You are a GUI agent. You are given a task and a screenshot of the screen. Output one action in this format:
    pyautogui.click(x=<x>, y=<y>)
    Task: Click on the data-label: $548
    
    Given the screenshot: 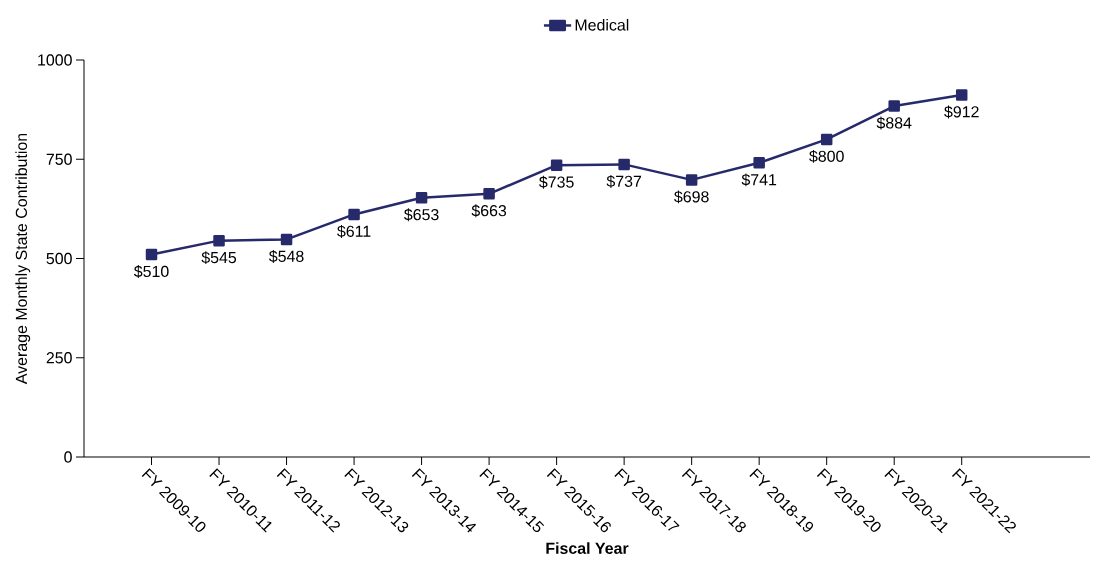 What is the action you would take?
    pyautogui.click(x=286, y=256)
    